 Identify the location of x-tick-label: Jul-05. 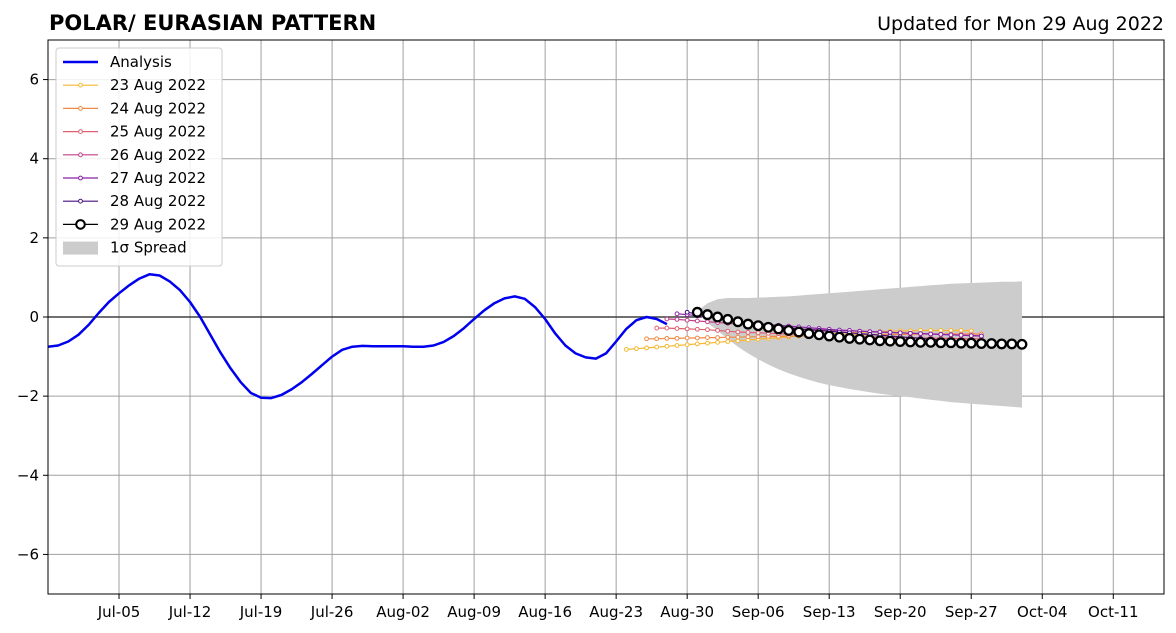
(119, 612).